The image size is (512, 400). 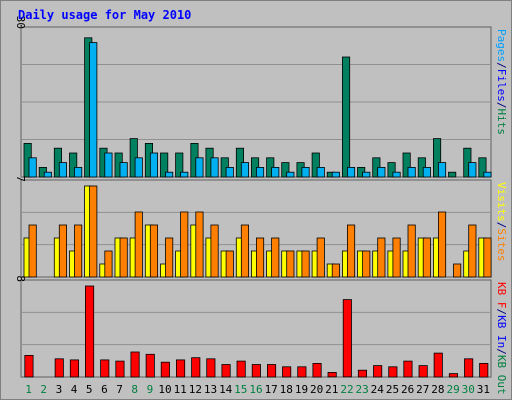 What do you see at coordinates (255, 389) in the screenshot?
I see `x-tick-label-day-16: 16` at bounding box center [255, 389].